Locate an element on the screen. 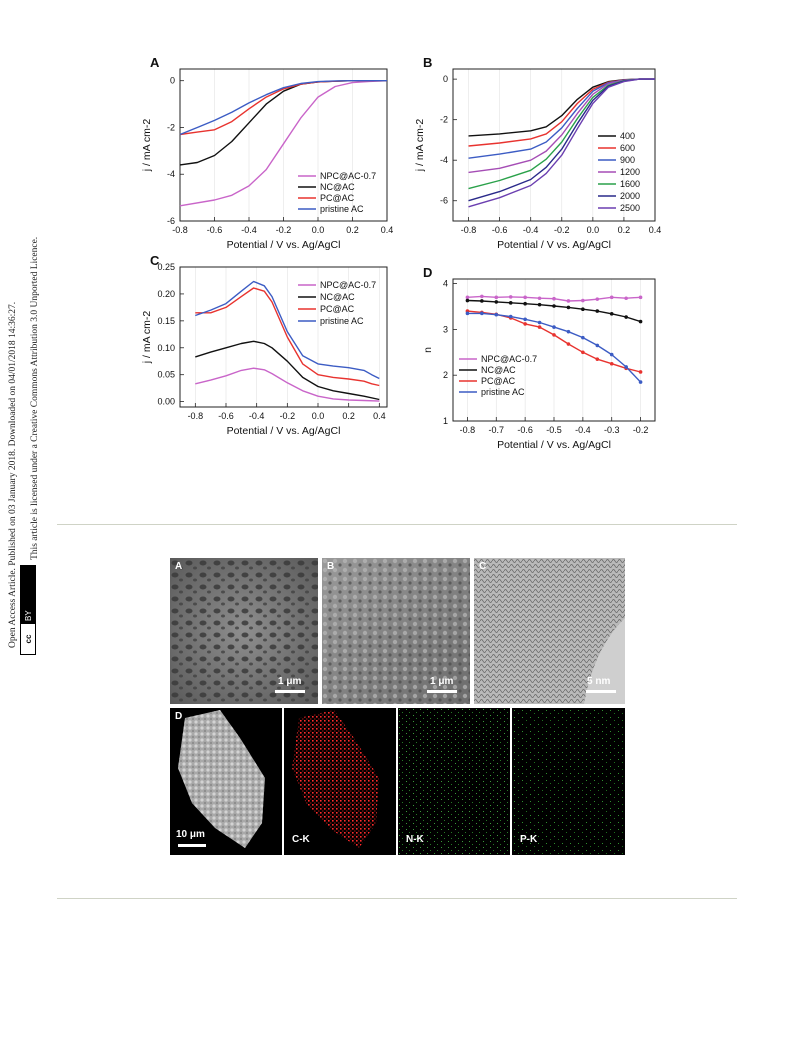 The width and height of the screenshot is (793, 1039). figure-divider-bottom is located at coordinates (397, 898).